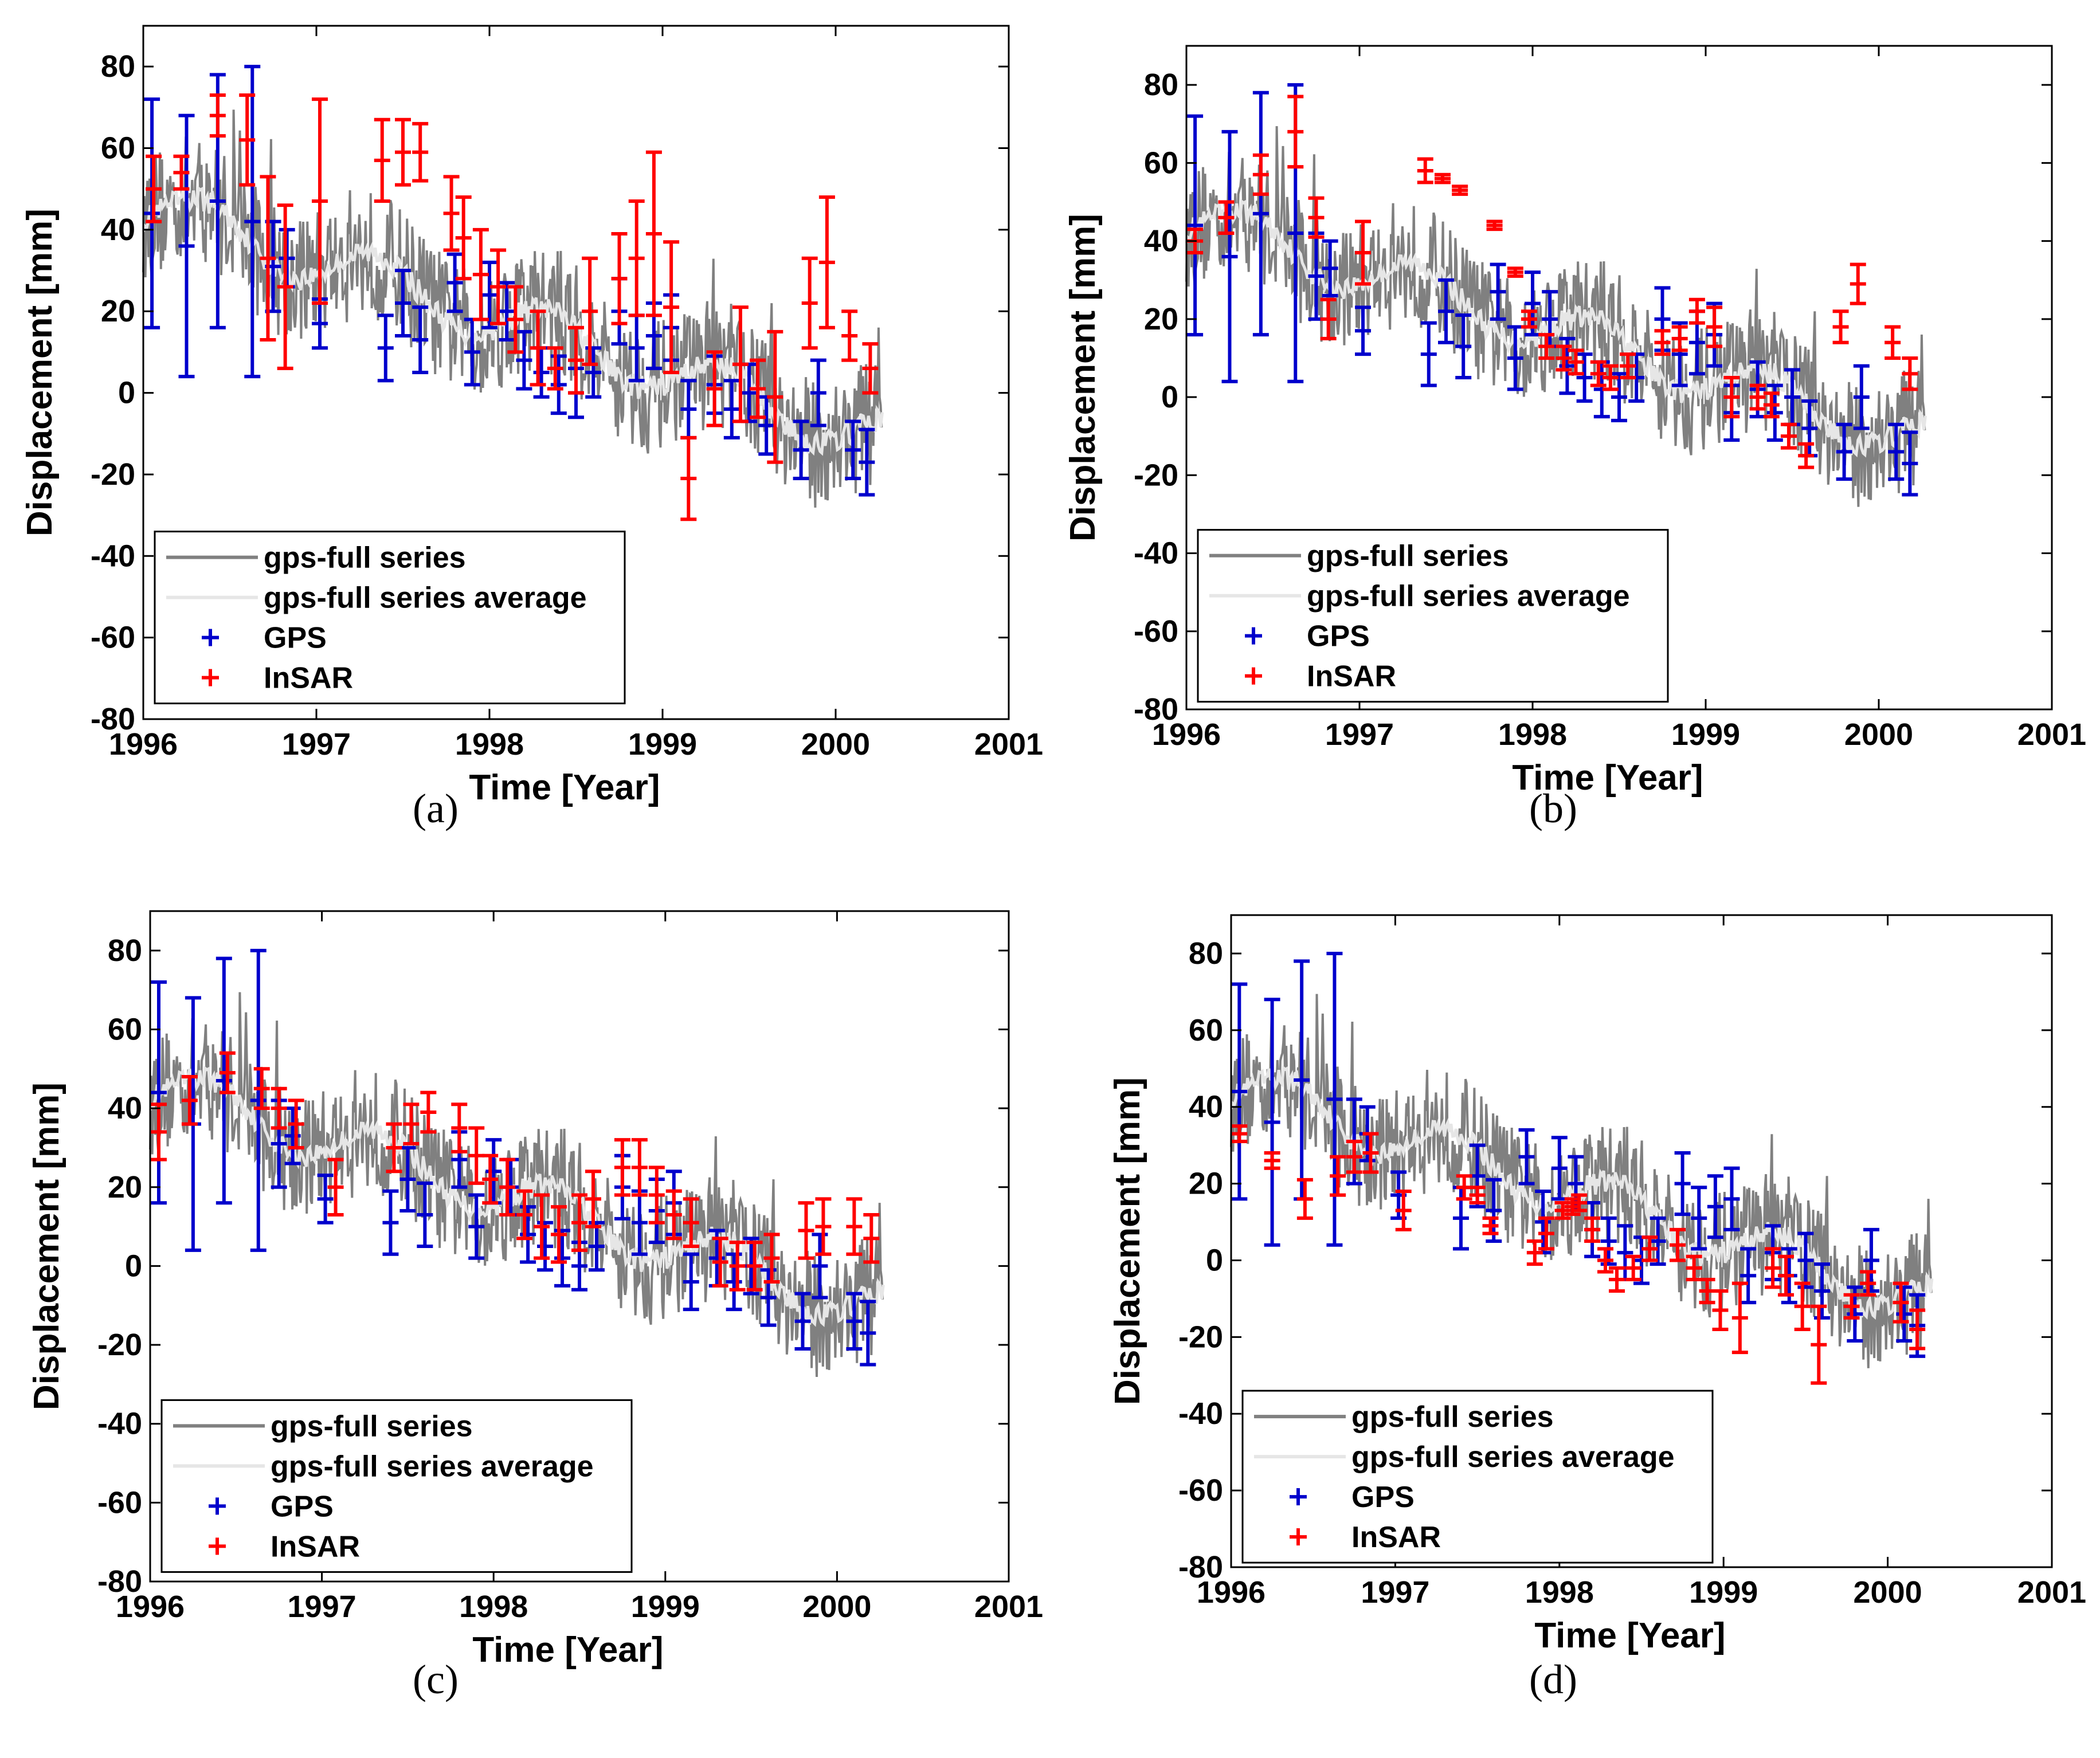  I want to click on y-tick-label: -60, so click(113, 638).